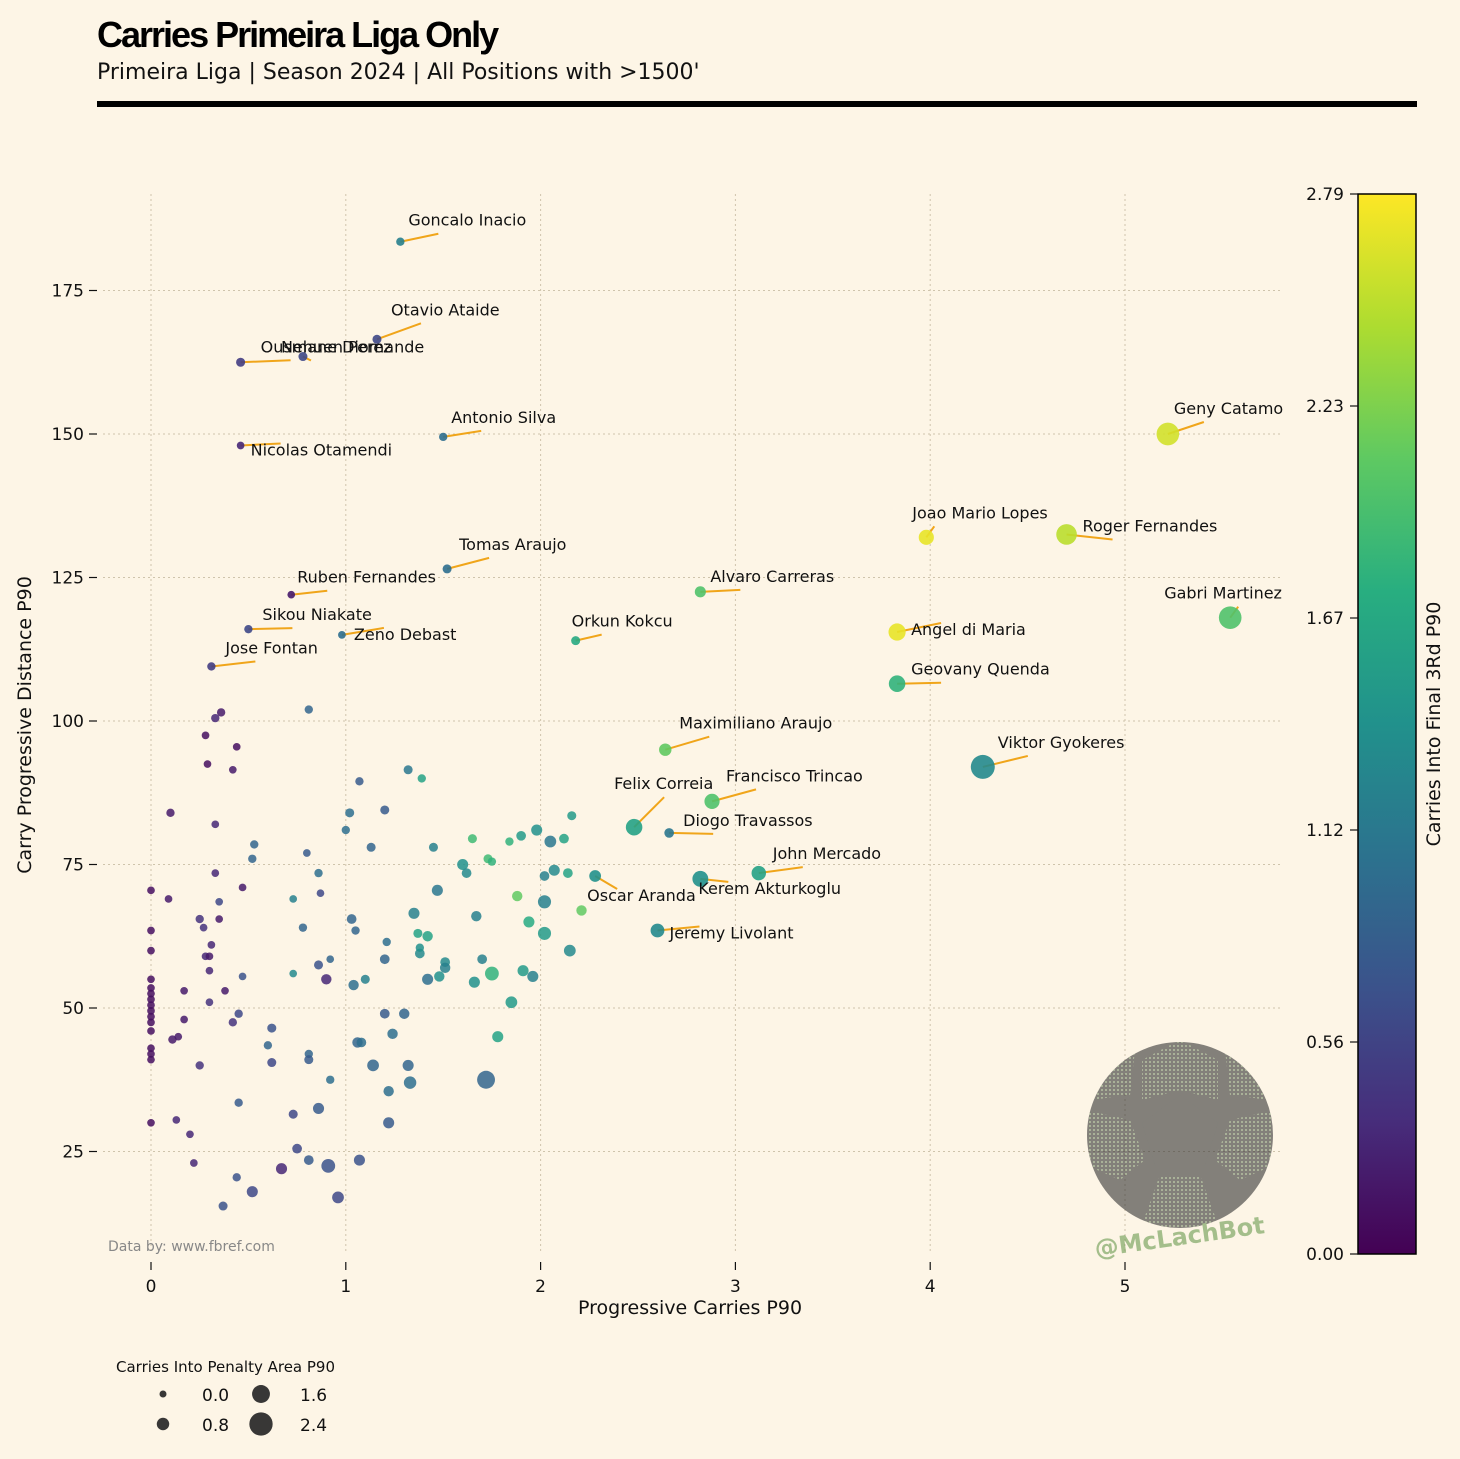 Image resolution: width=1460 pixels, height=1459 pixels. What do you see at coordinates (225, 1367) in the screenshot?
I see `size-legend-title: Carries Into Penalty Area P90` at bounding box center [225, 1367].